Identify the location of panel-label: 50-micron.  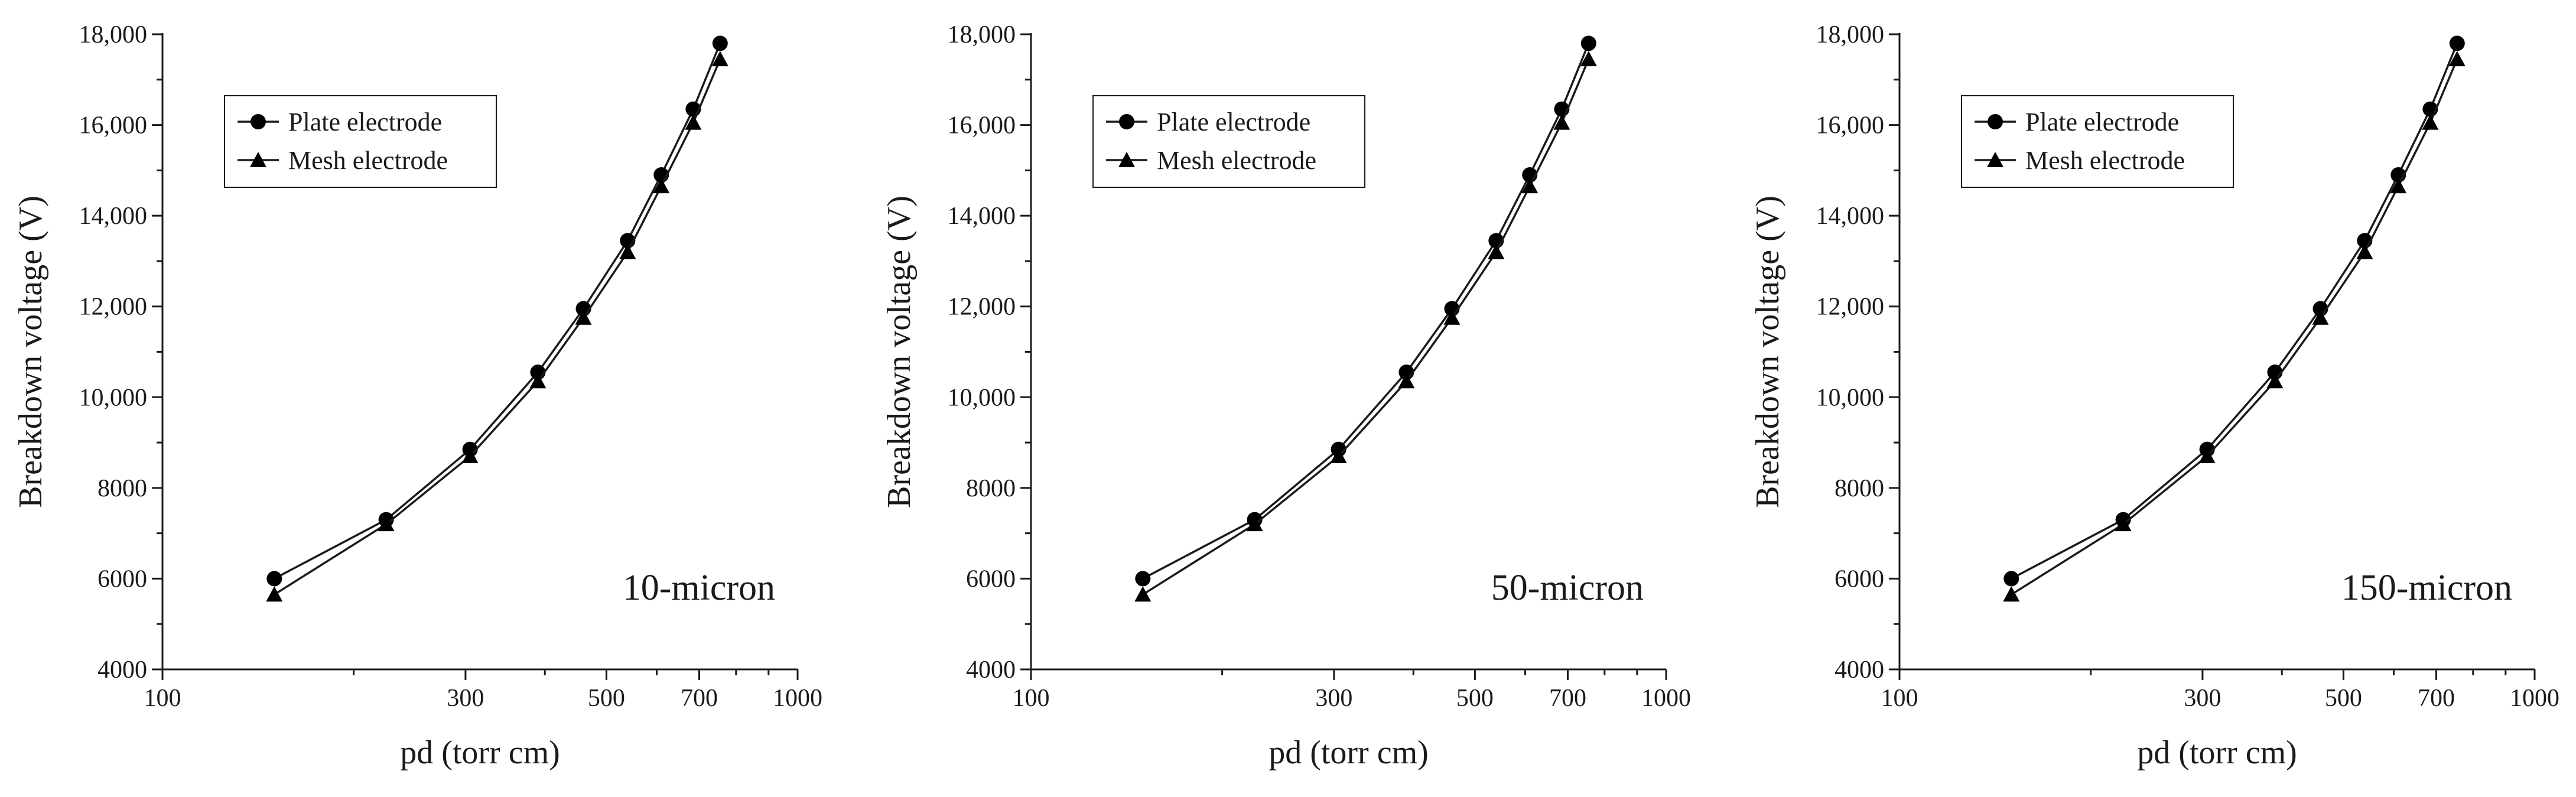
(1567, 588).